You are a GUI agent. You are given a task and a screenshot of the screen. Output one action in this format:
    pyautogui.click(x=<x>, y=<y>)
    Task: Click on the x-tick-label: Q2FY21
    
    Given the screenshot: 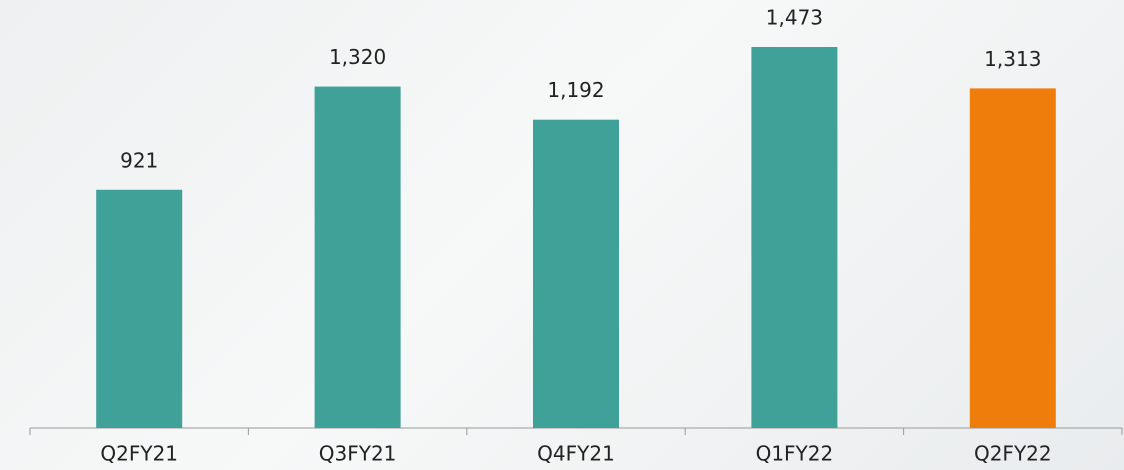 What is the action you would take?
    pyautogui.click(x=139, y=454)
    